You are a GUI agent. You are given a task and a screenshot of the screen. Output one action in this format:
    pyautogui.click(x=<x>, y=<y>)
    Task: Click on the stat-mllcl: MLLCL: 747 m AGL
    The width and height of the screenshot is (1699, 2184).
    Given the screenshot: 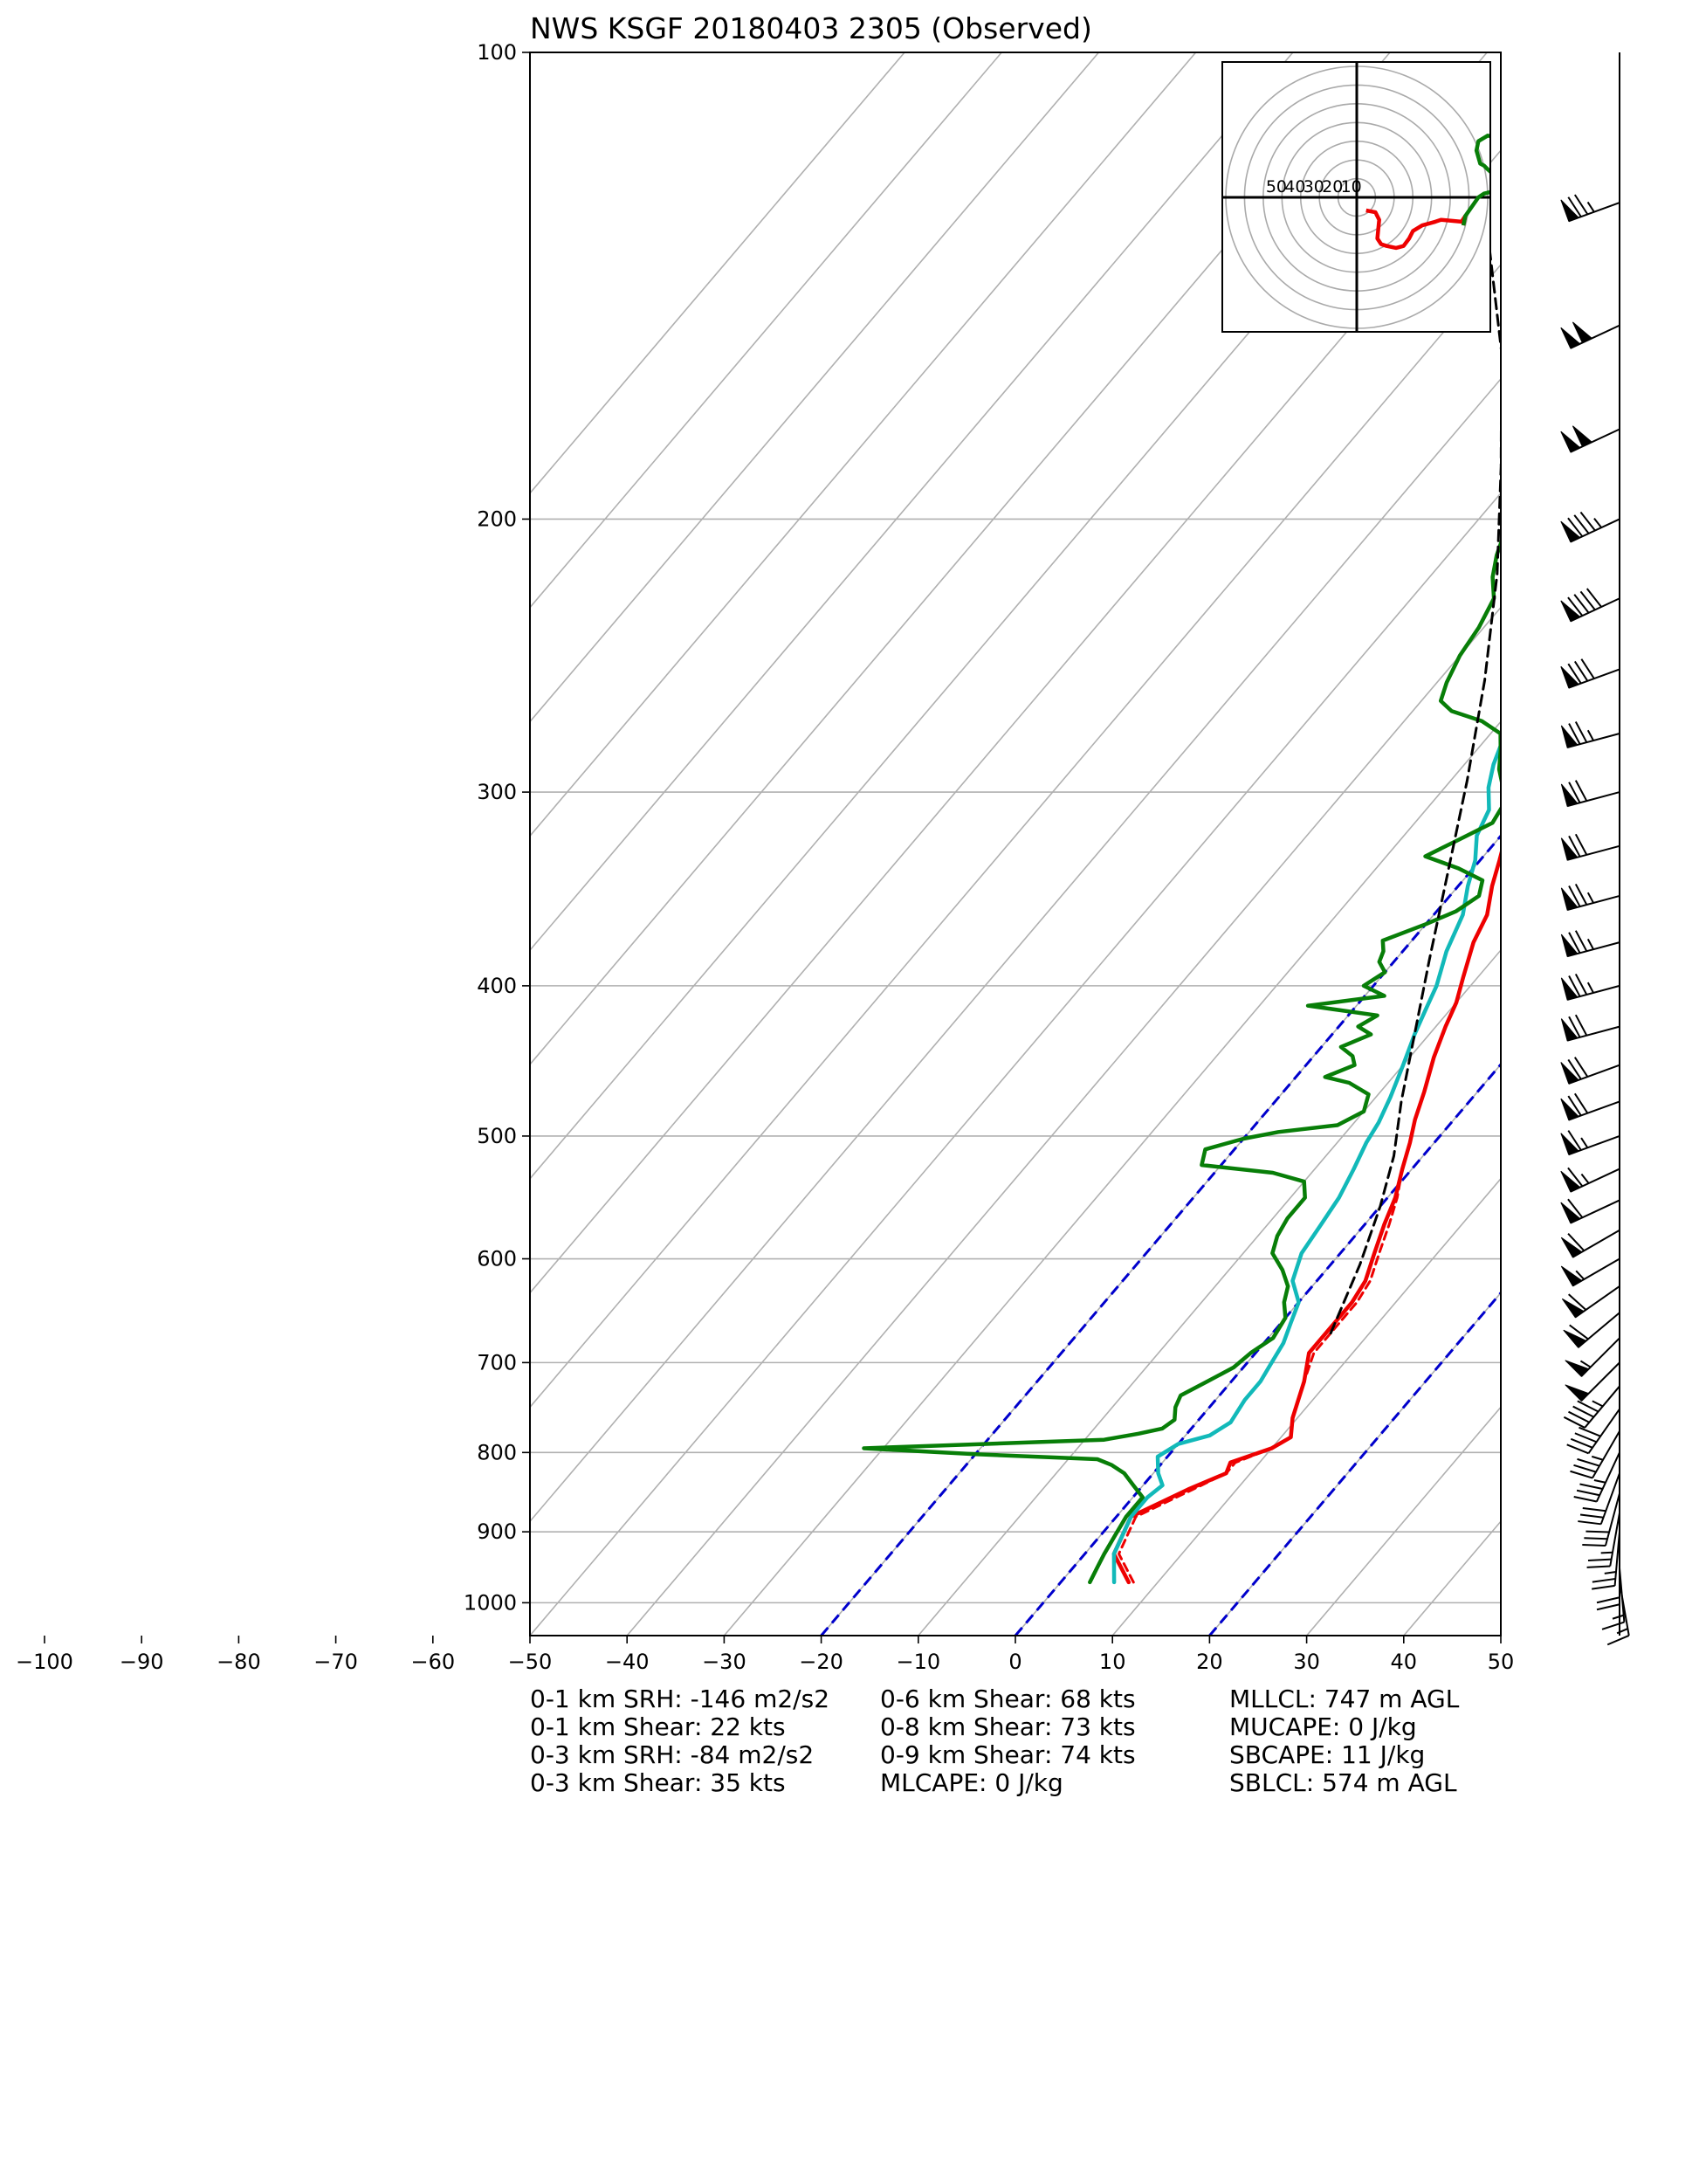 What is the action you would take?
    pyautogui.click(x=1344, y=1699)
    